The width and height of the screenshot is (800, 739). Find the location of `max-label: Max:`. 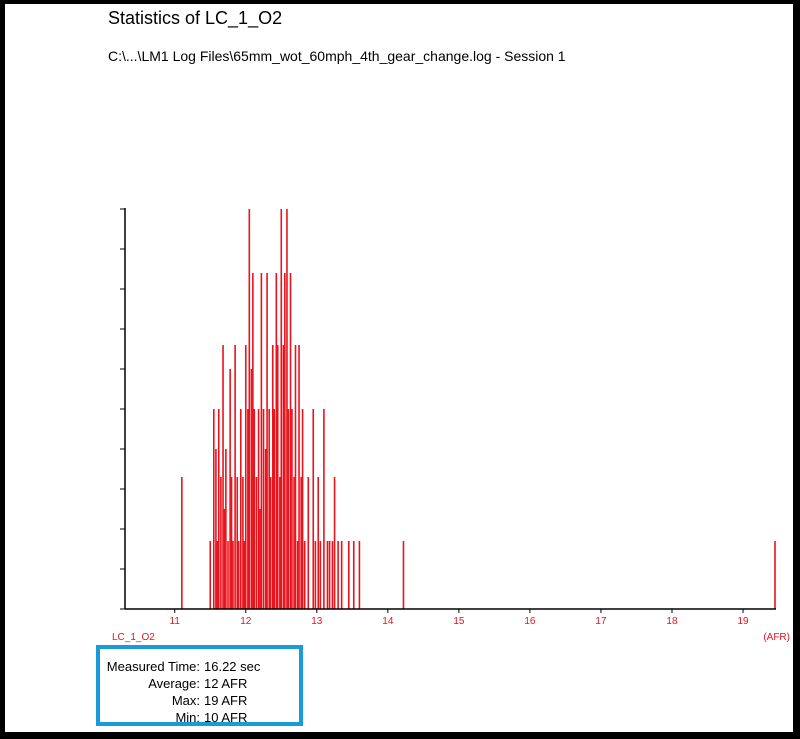

max-label: Max: is located at coordinates (185, 700).